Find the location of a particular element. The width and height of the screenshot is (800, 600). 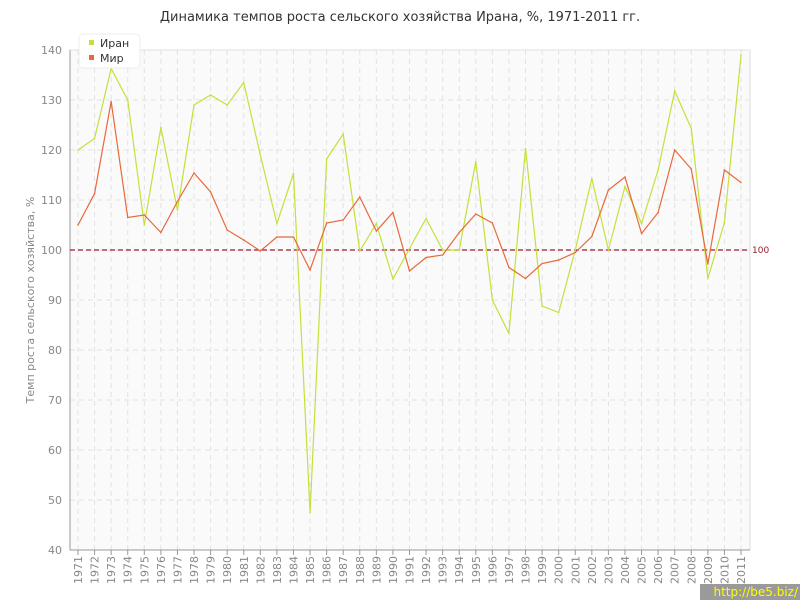

y-tick-label: 100 is located at coordinates (51, 250).